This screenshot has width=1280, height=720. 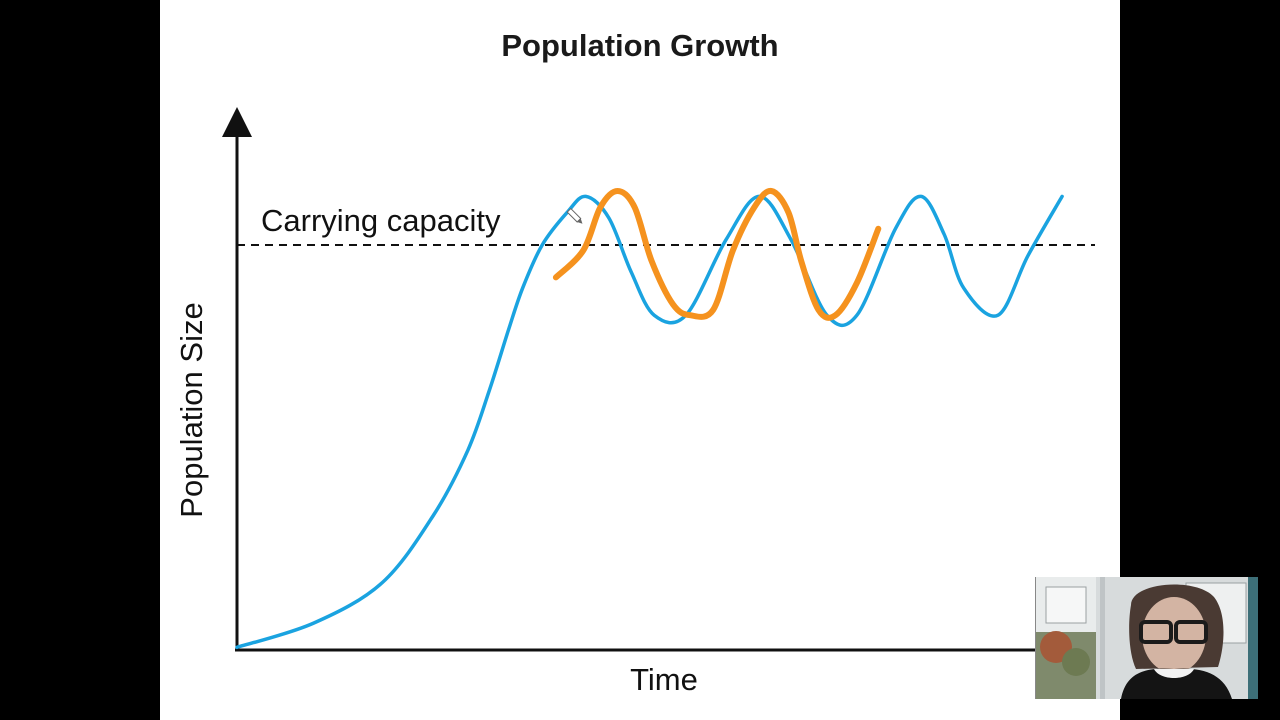 I want to click on chart-title: Population Growth, so click(x=640, y=45).